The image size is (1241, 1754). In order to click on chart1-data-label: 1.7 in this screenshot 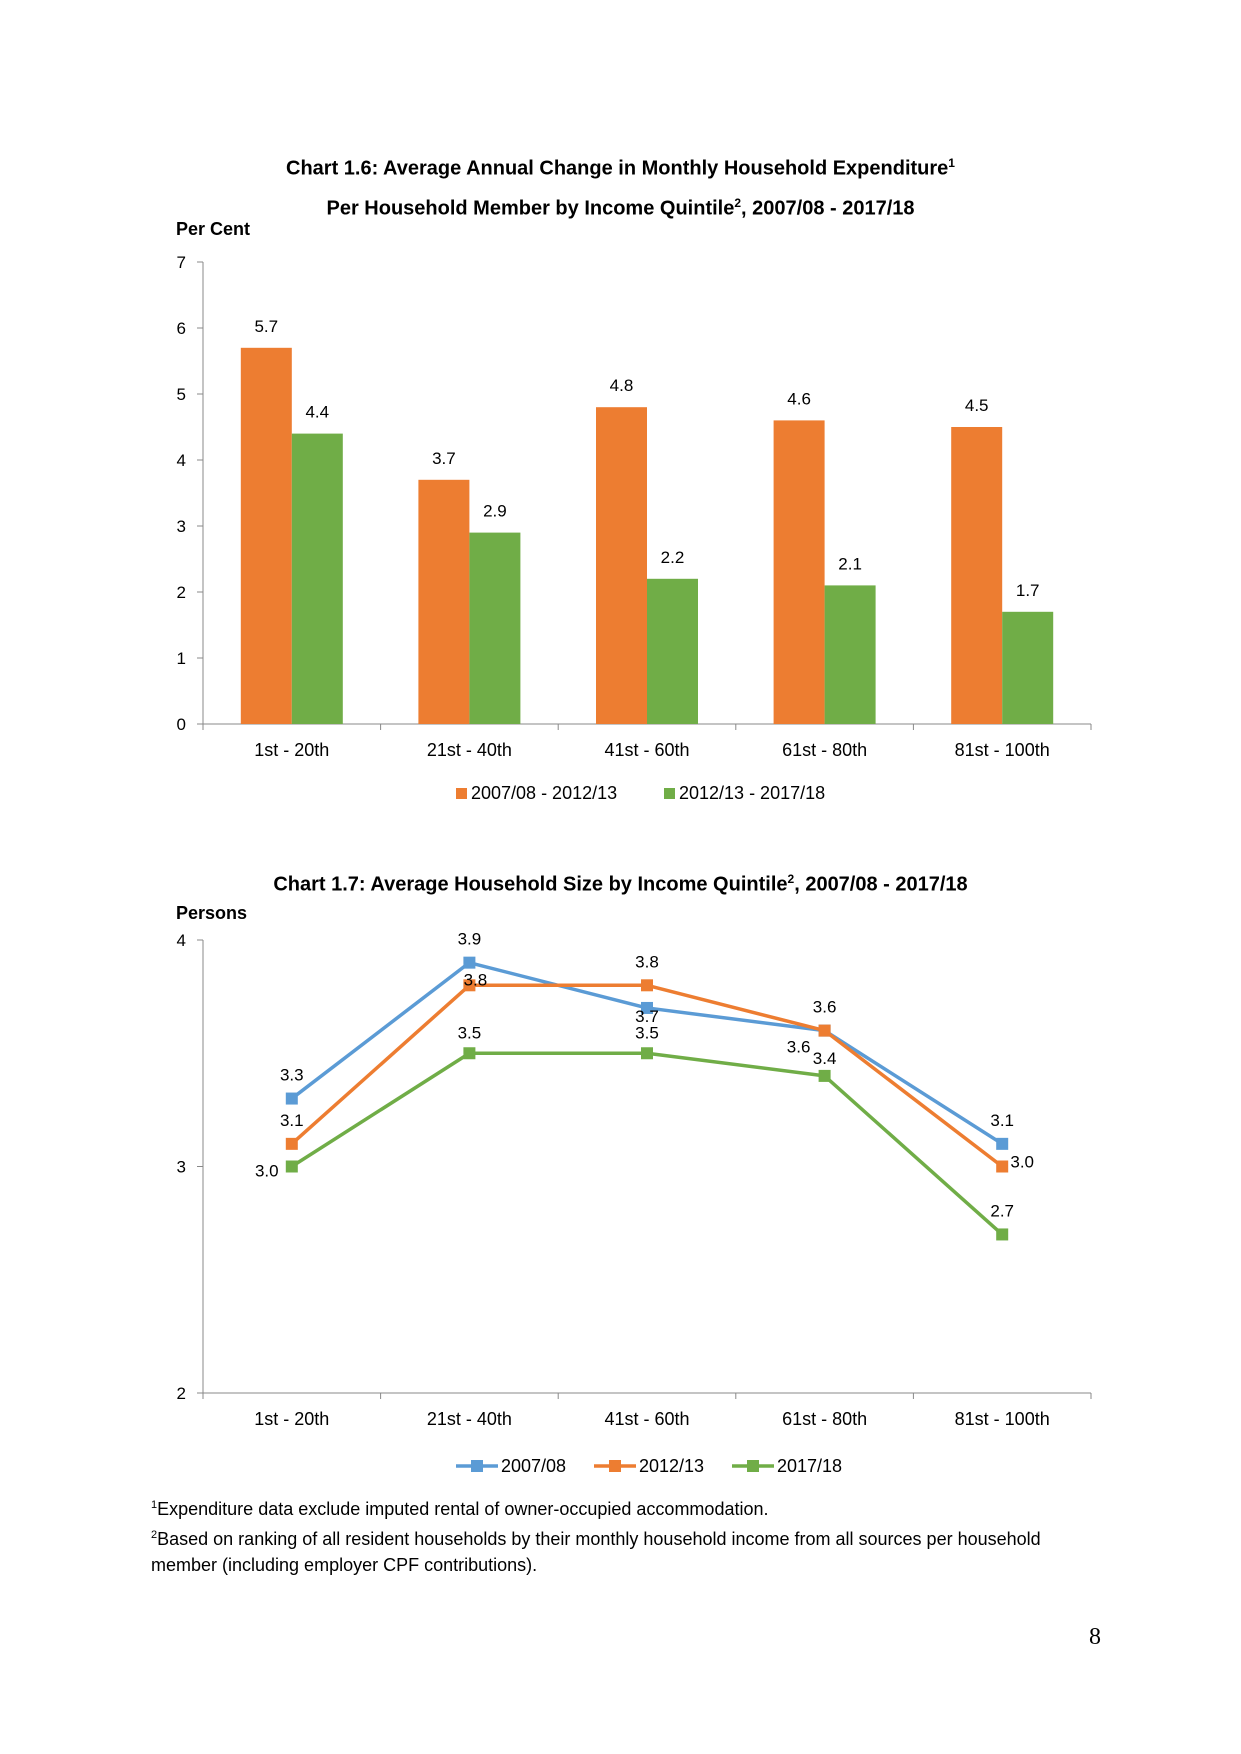, I will do `click(1028, 590)`.